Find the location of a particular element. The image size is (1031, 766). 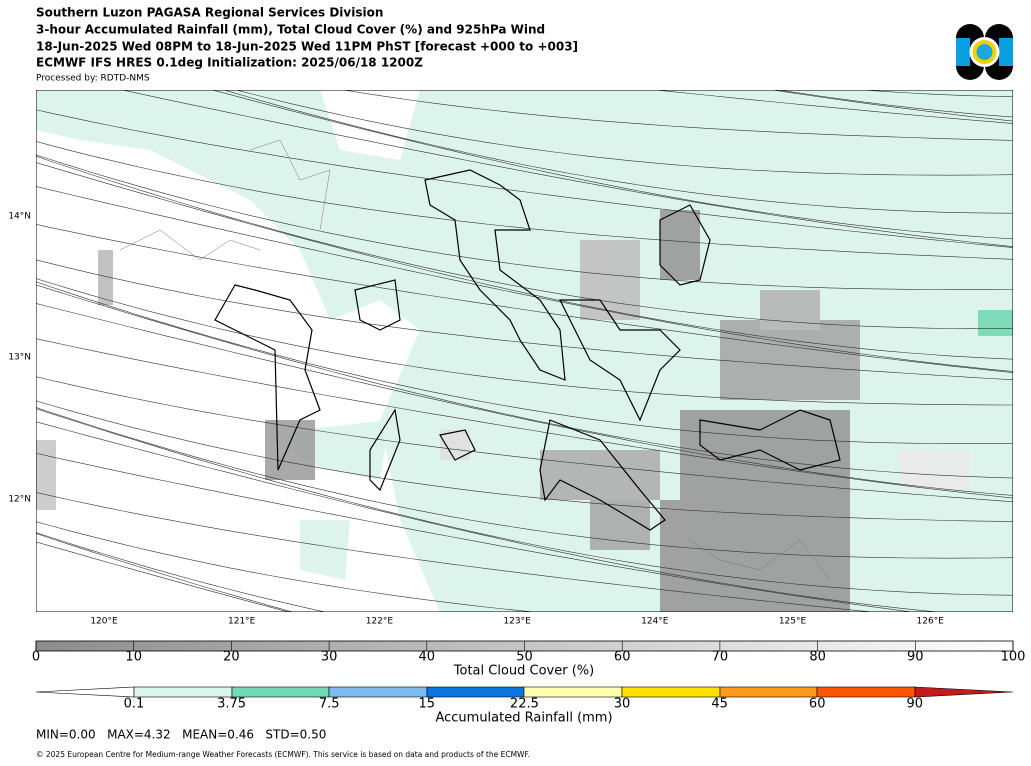

lat-label: 13°N is located at coordinates (19, 358).